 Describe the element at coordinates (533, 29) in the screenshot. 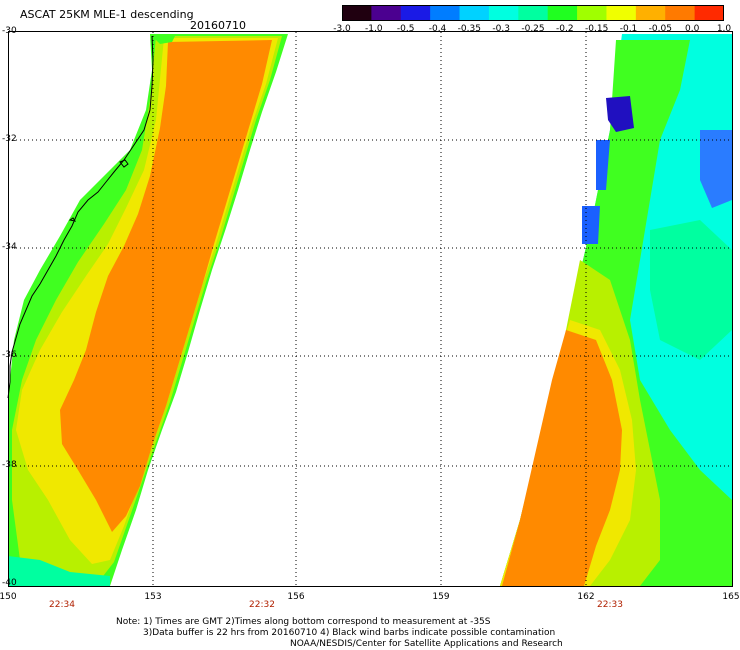

I see `colorbar-tick-label: -0.25` at that location.